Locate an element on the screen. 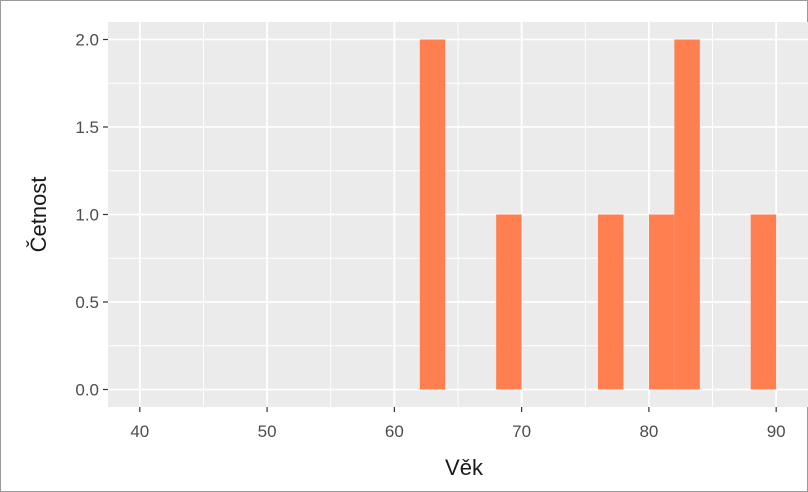 The image size is (808, 492). y-tick-label: 0.5 is located at coordinates (87, 302).